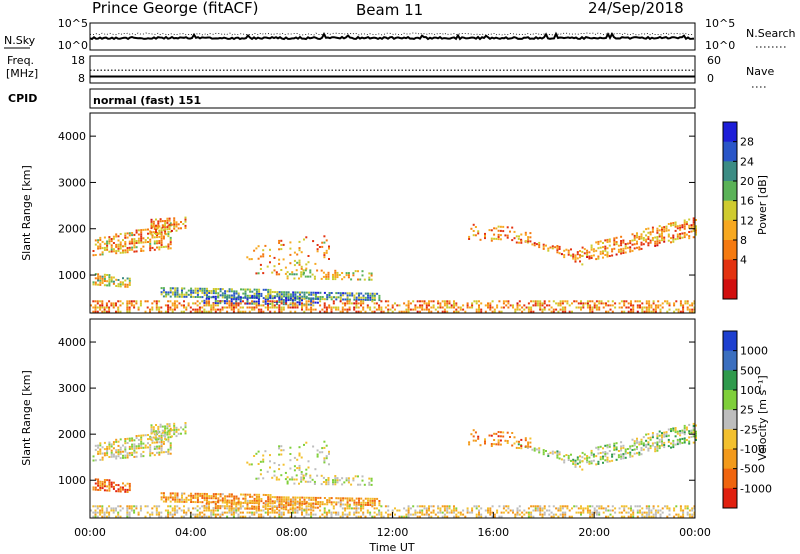 The image size is (800, 554). I want to click on colorbar-segment, so click(730, 191).